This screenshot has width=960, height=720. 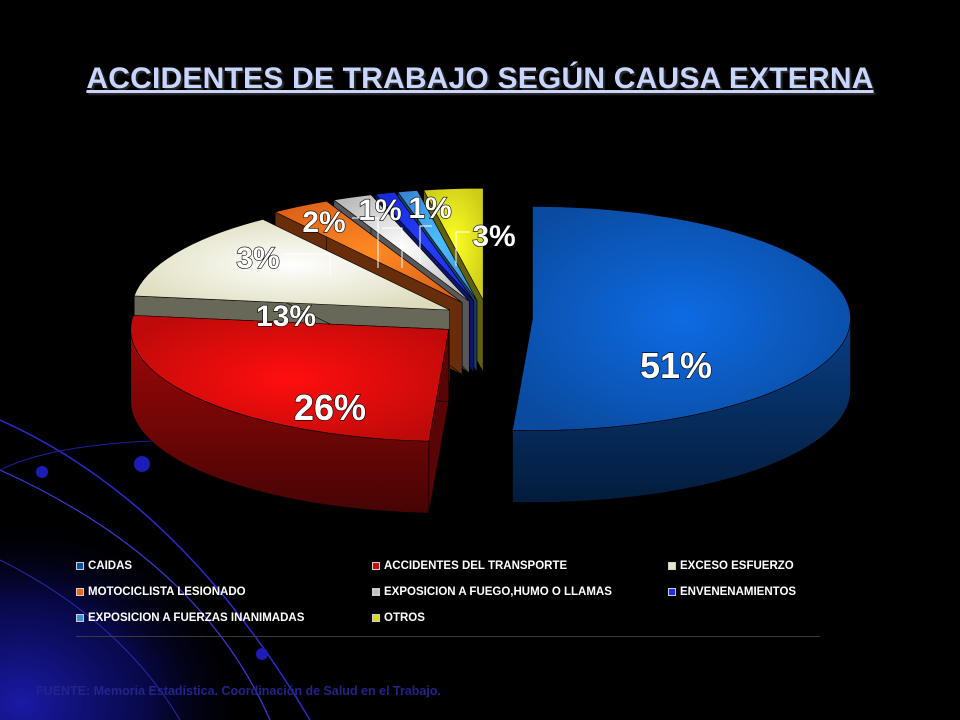 I want to click on legend-item-motociclista-lesionado: MOTOCICLISTA LESIONADO, so click(x=161, y=592).